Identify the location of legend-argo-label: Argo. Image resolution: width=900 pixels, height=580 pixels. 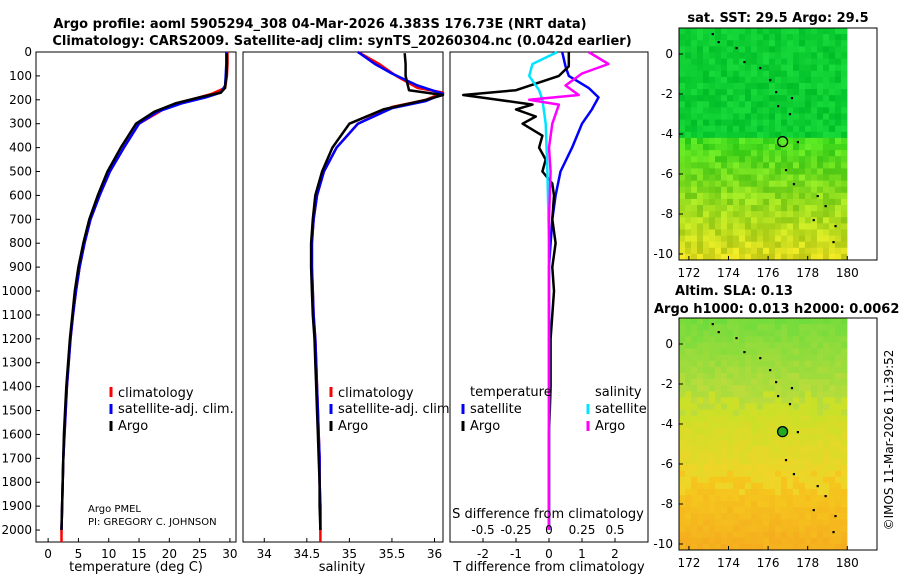
(133, 426).